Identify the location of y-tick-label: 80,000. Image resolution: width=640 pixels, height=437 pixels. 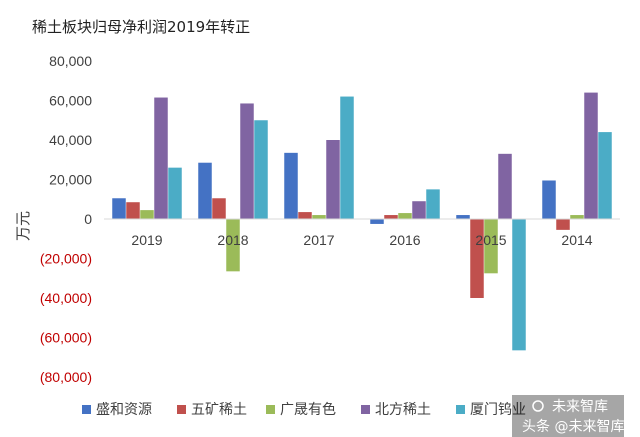
(70, 61).